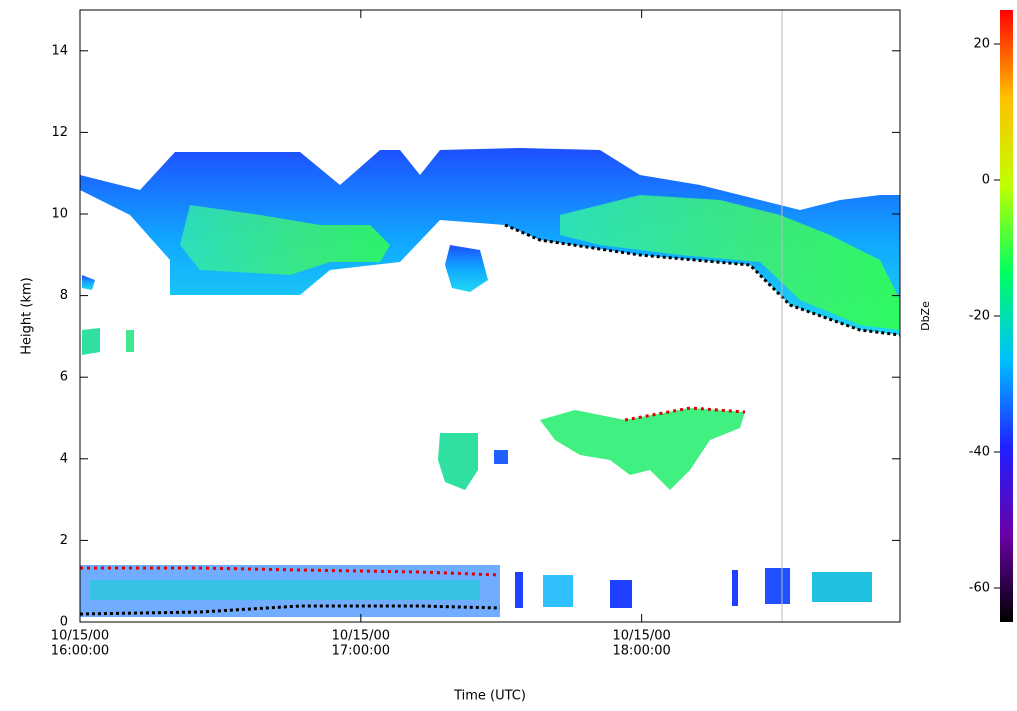 Image resolution: width=1017 pixels, height=711 pixels. I want to click on colorbar-tick-label: -40, so click(979, 452).